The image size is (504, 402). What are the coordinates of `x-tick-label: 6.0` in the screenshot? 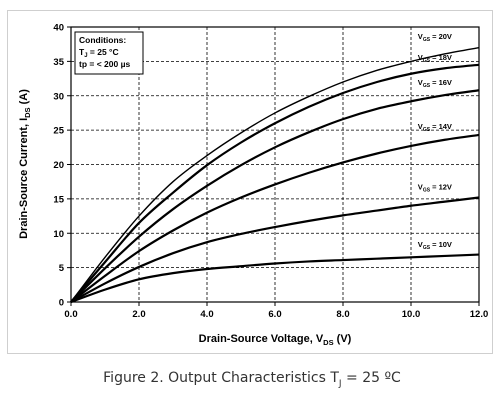 It's located at (274, 314).